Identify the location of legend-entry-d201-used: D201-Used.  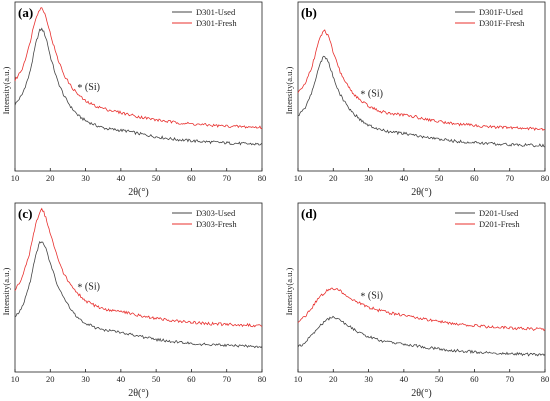
(499, 213).